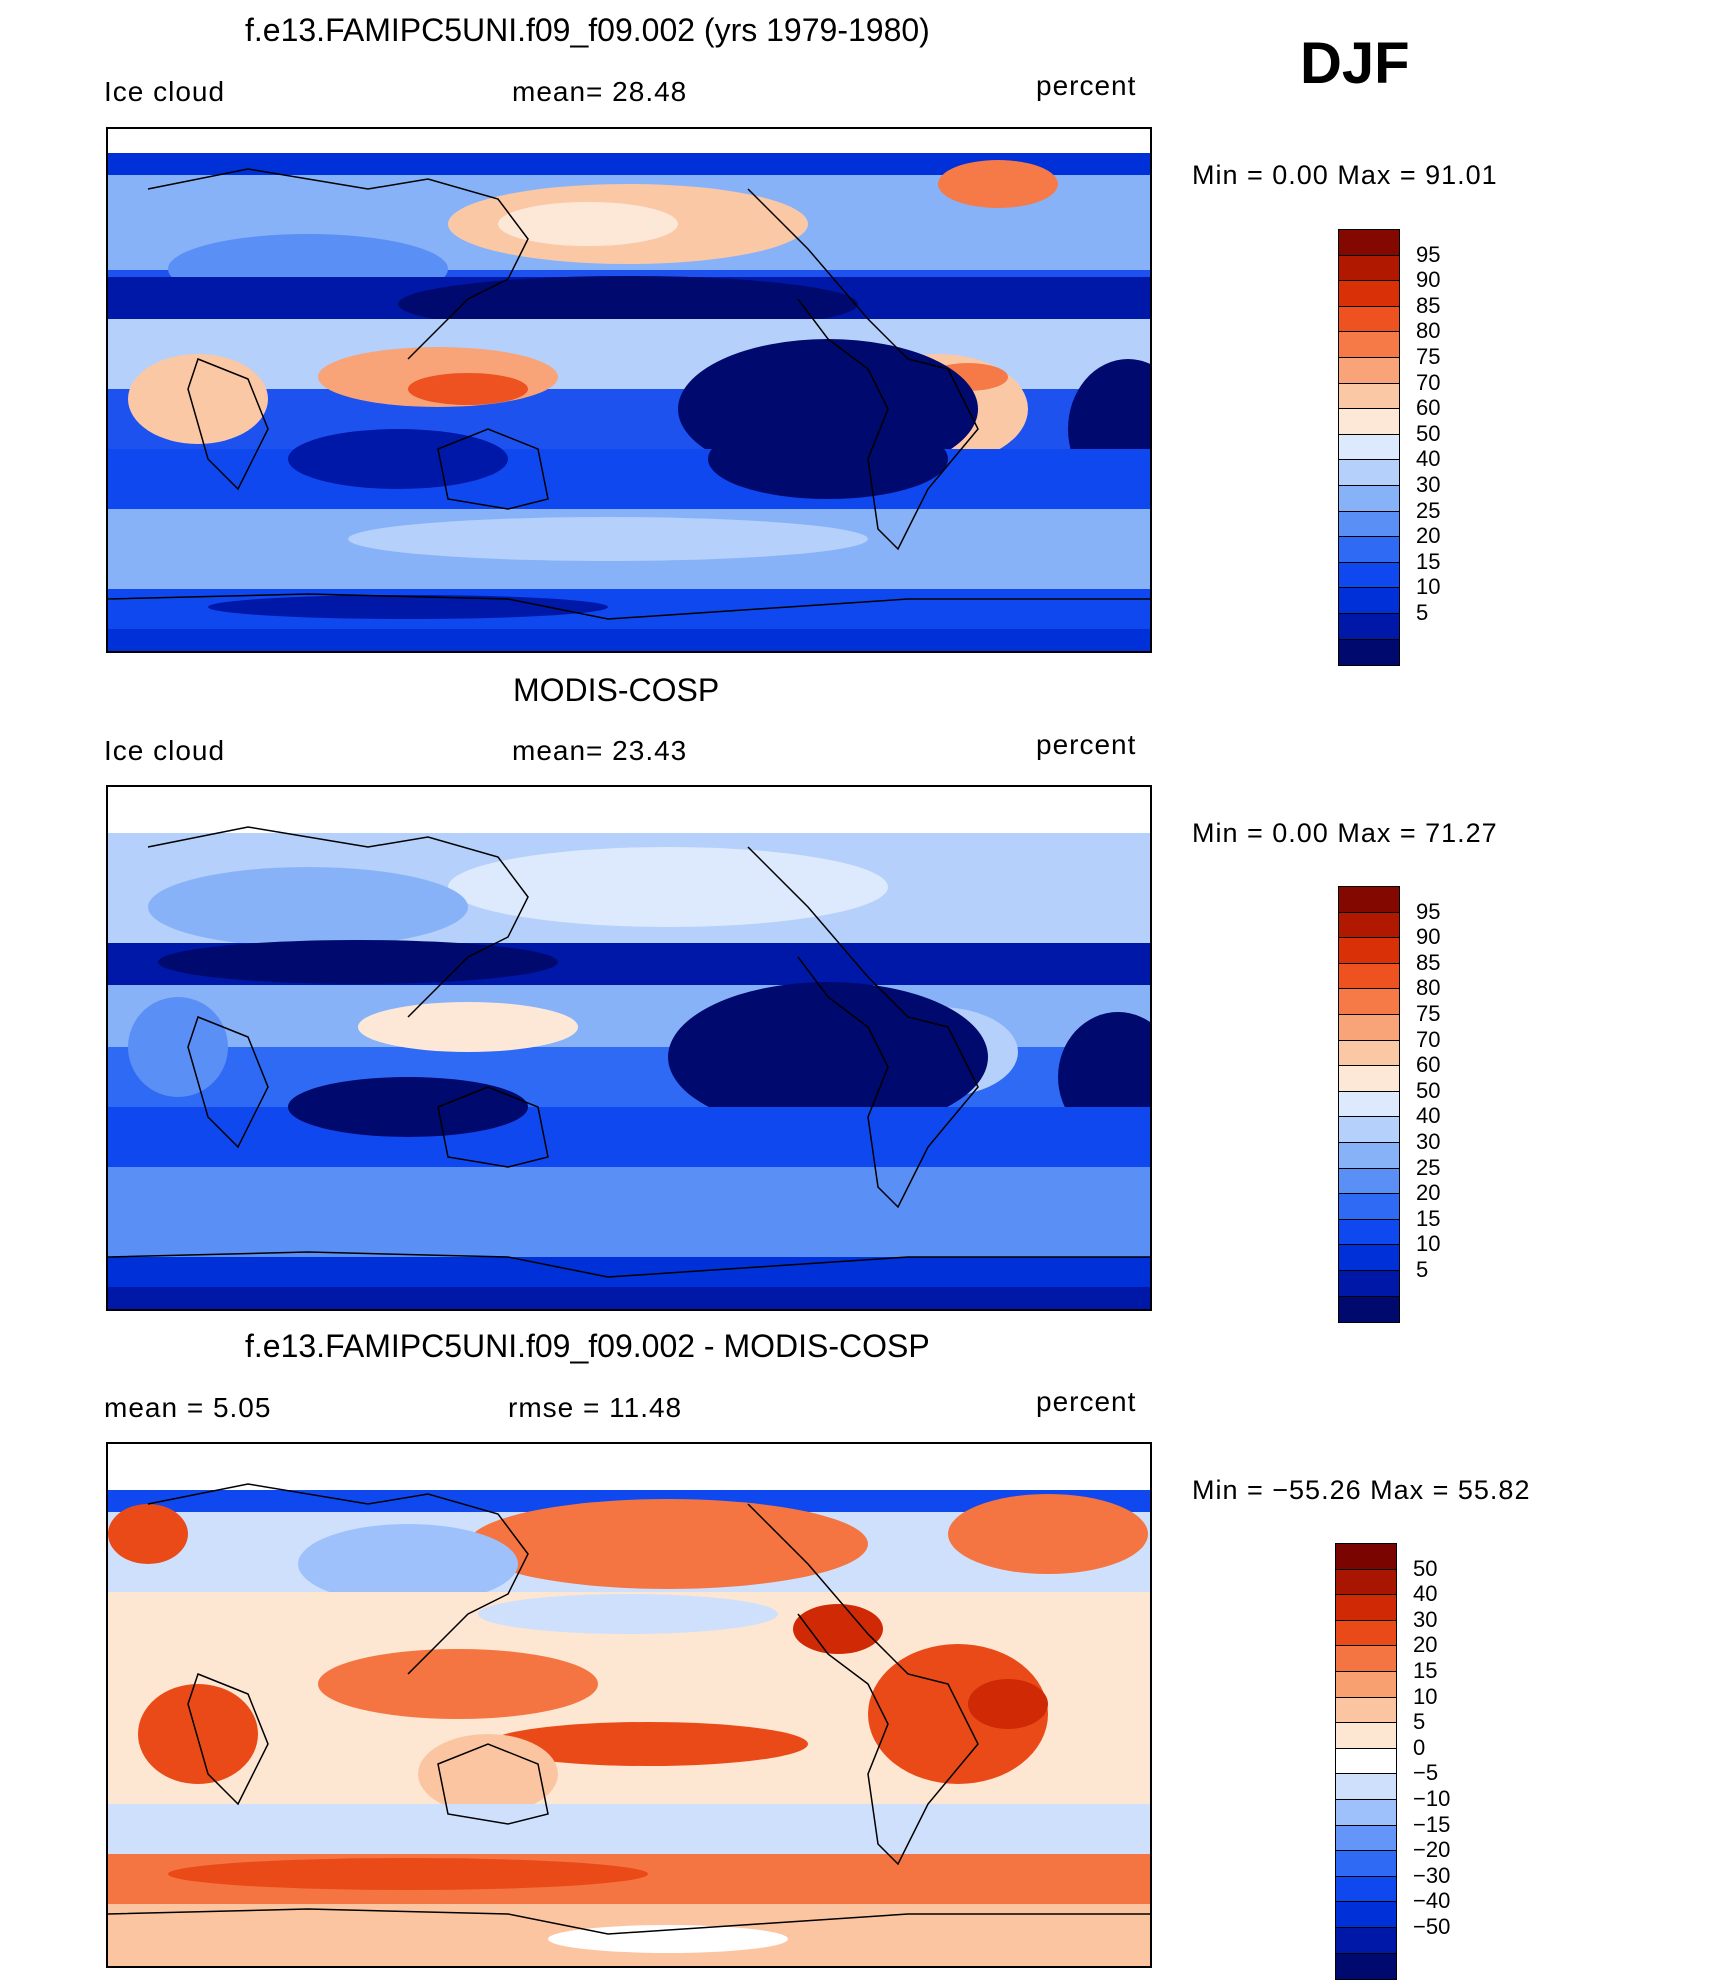  Describe the element at coordinates (1428, 254) in the screenshot. I see `colorbar-tick-label: 95` at that location.